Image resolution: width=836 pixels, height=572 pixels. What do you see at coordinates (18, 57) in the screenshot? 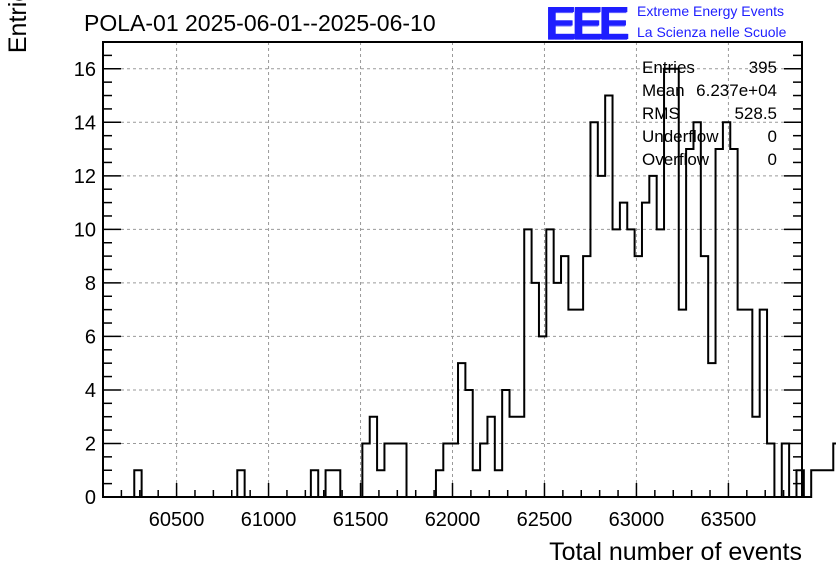
I see `y-axis-label: Entries/bin` at bounding box center [18, 57].